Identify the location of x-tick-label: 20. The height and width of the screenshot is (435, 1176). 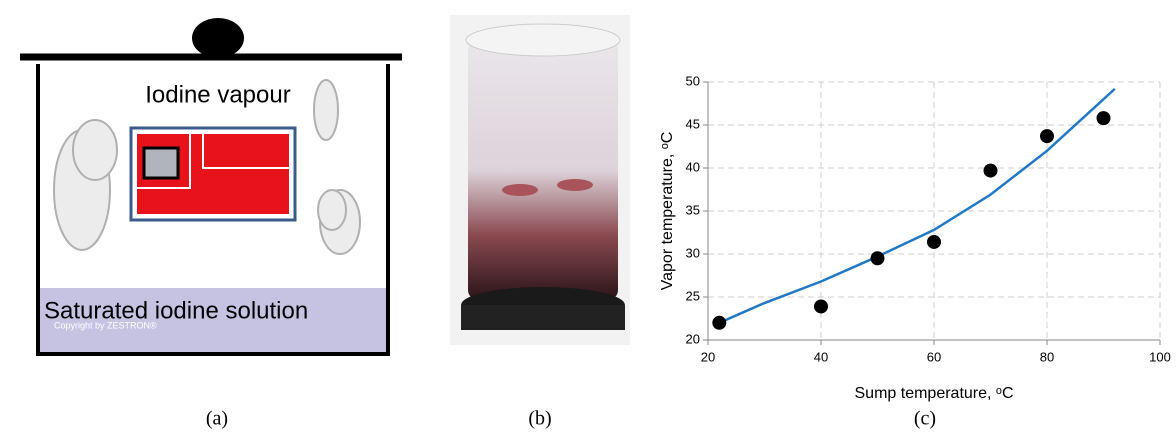
(708, 356).